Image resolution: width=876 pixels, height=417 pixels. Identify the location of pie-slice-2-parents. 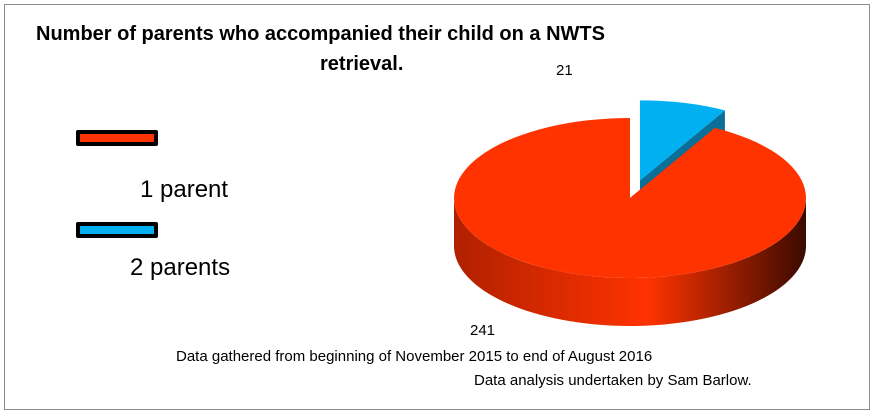
(682, 140).